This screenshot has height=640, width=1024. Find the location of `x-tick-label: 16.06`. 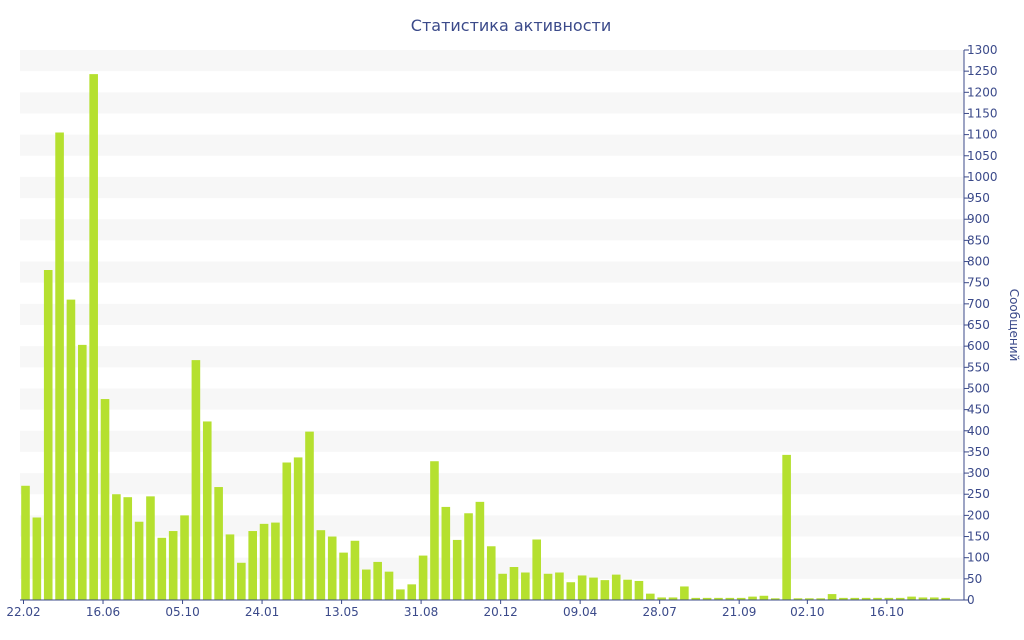

x-tick-label: 16.06 is located at coordinates (103, 612).